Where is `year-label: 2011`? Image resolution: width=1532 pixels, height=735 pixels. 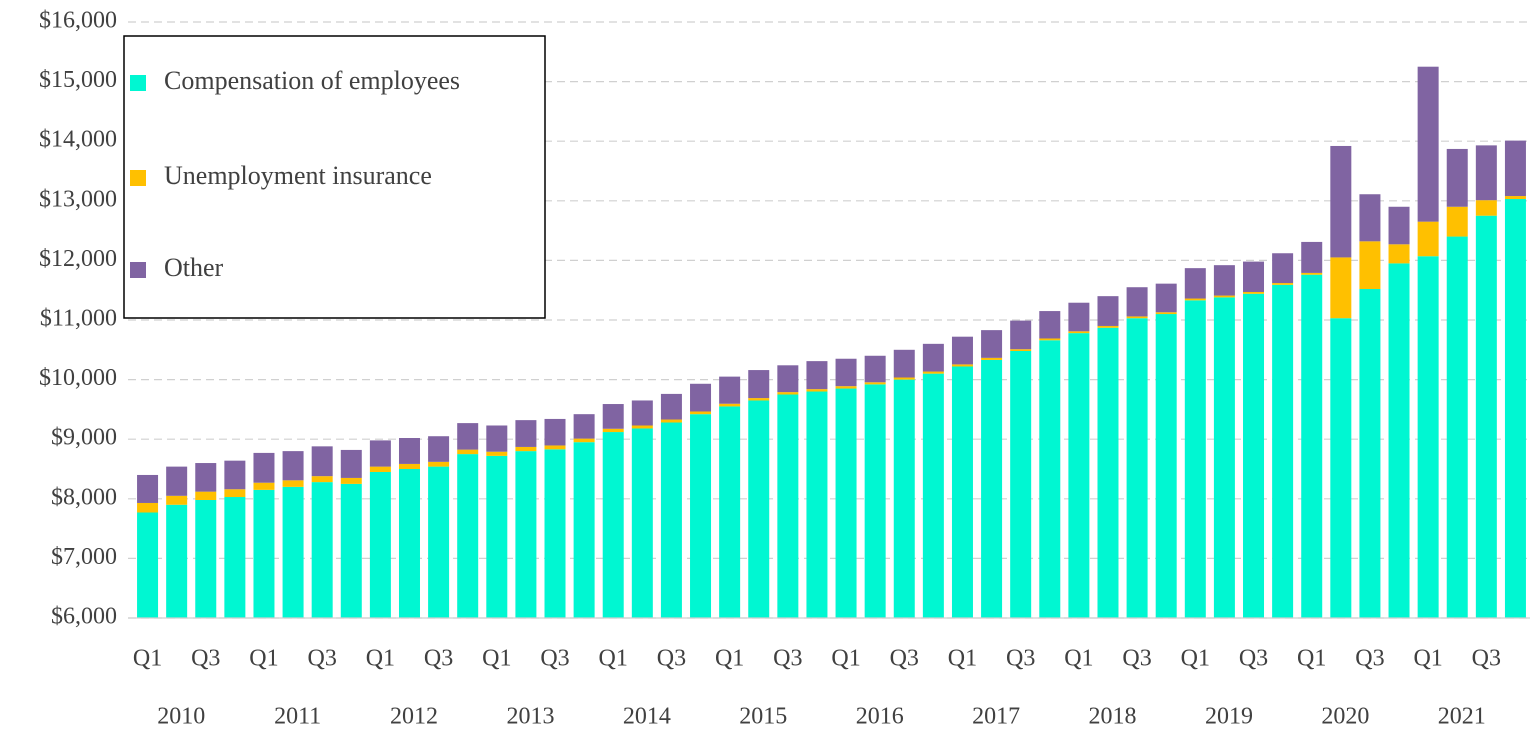 year-label: 2011 is located at coordinates (297, 717).